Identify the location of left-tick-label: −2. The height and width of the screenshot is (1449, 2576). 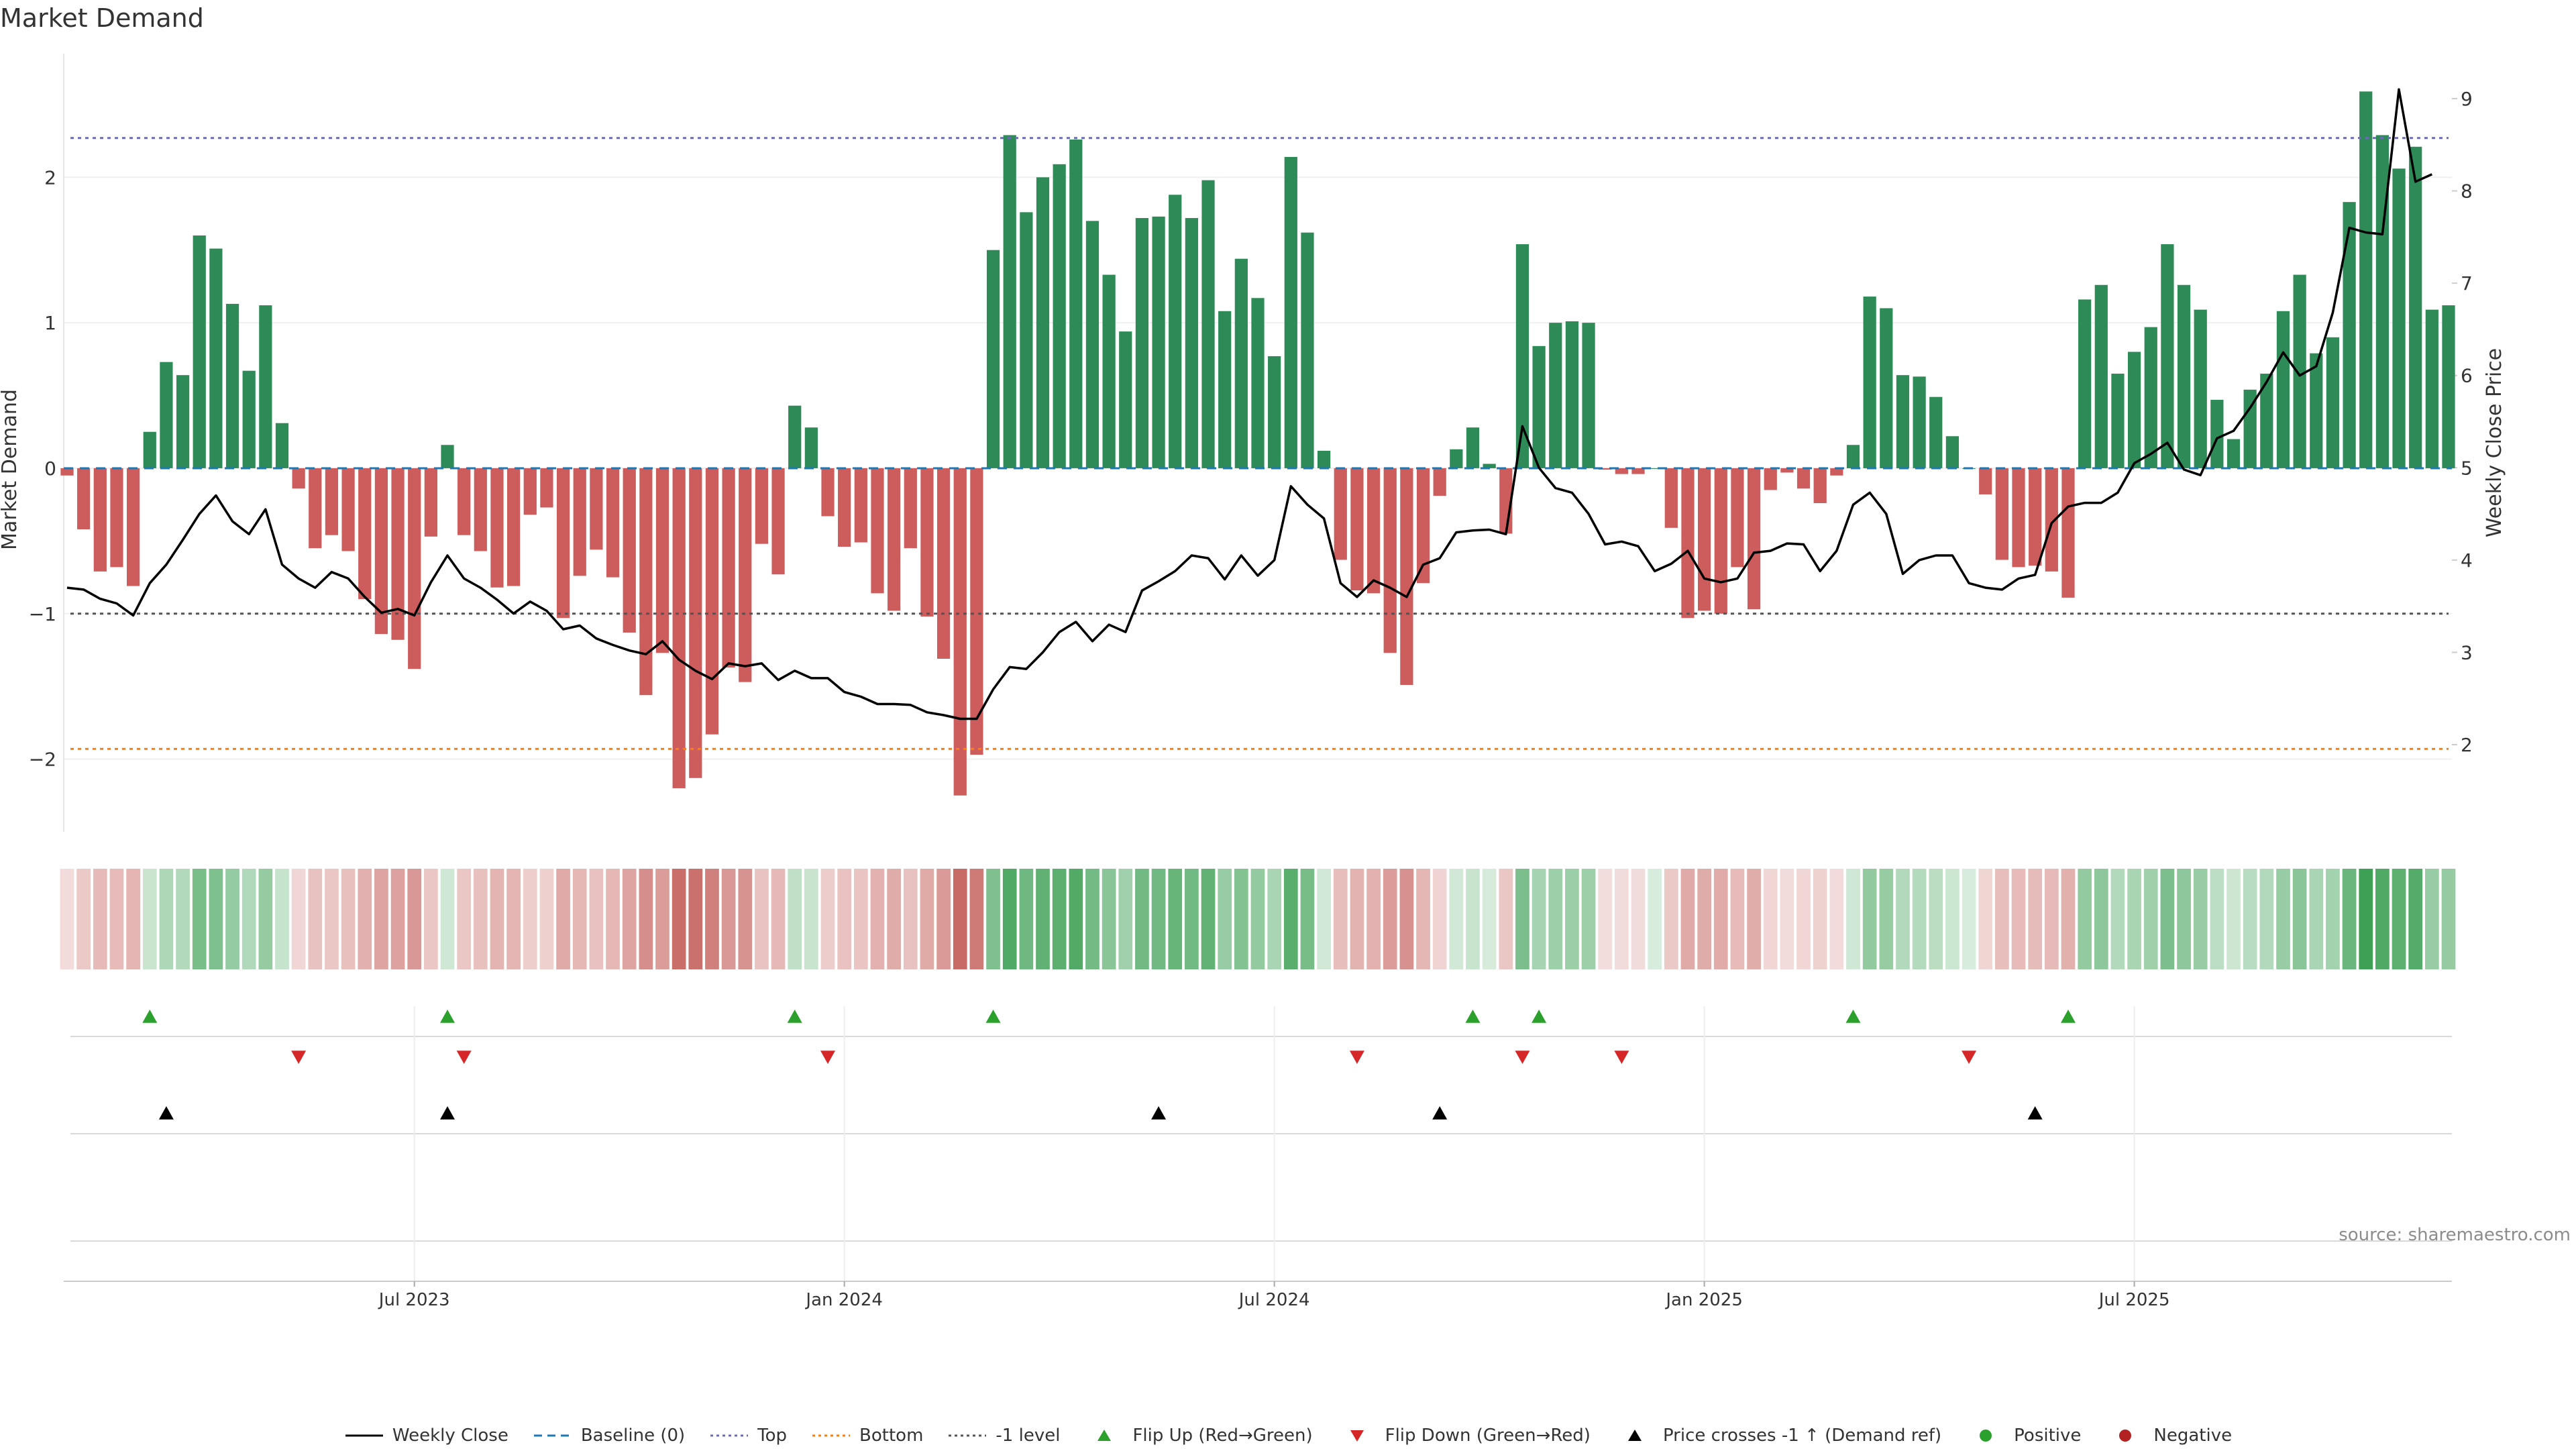
(42, 760).